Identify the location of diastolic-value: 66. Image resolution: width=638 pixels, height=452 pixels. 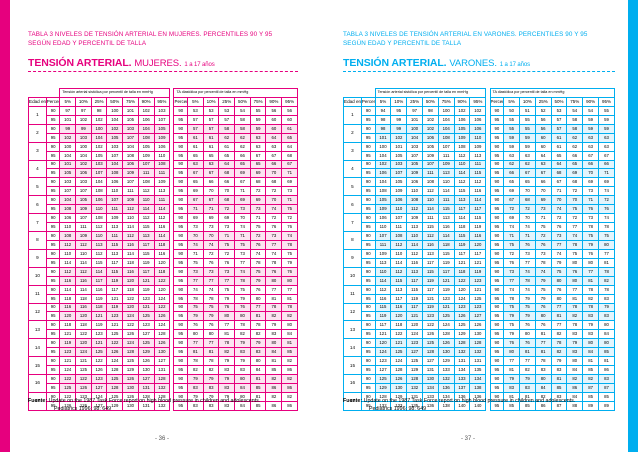
(242, 155).